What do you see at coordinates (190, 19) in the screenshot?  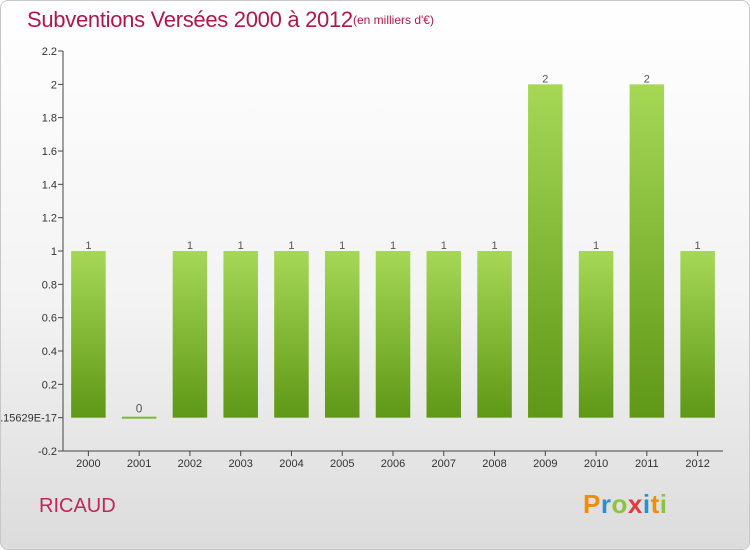 I see `chart-title: Subventions Versées 2000 à 2012` at bounding box center [190, 19].